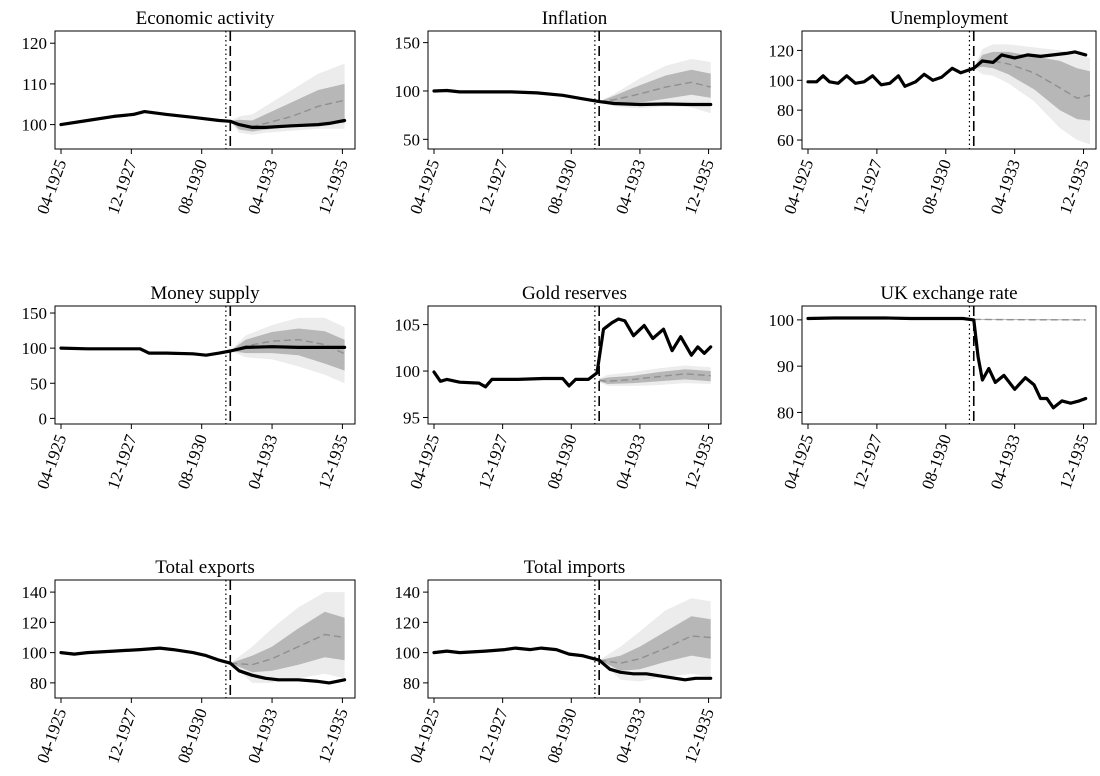 This screenshot has height=776, width=1100. What do you see at coordinates (205, 293) in the screenshot?
I see `chart-title: Money supply` at bounding box center [205, 293].